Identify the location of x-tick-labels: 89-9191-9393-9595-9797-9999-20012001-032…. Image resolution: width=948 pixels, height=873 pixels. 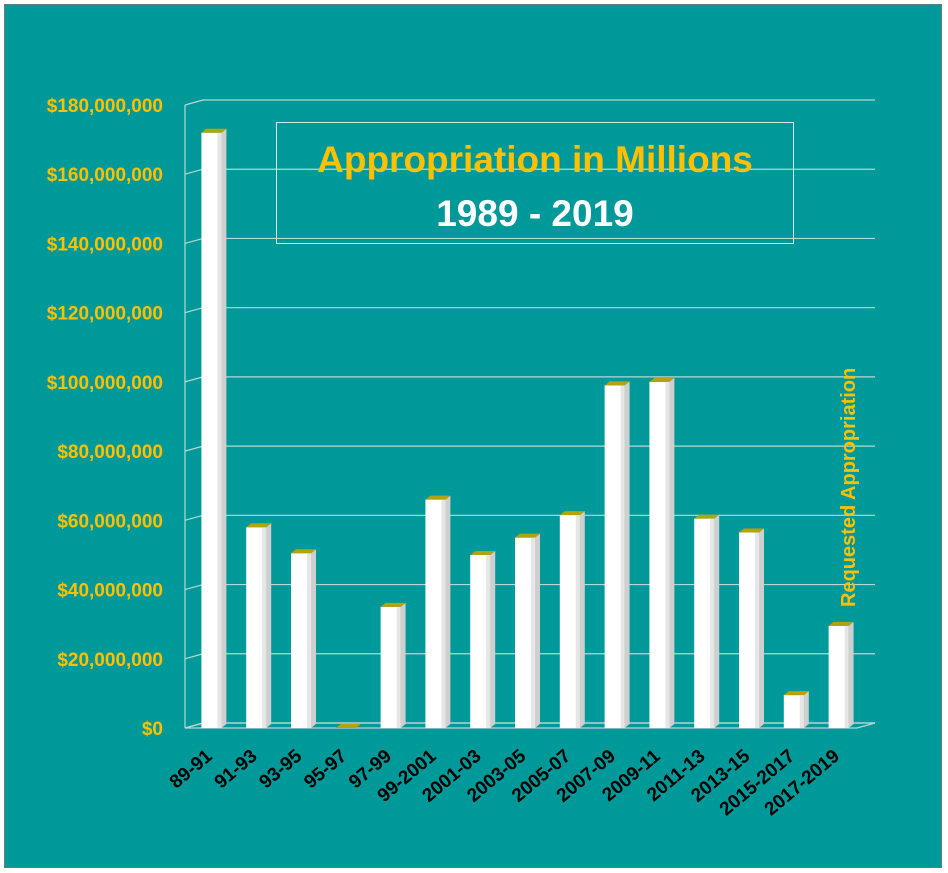
(505, 782).